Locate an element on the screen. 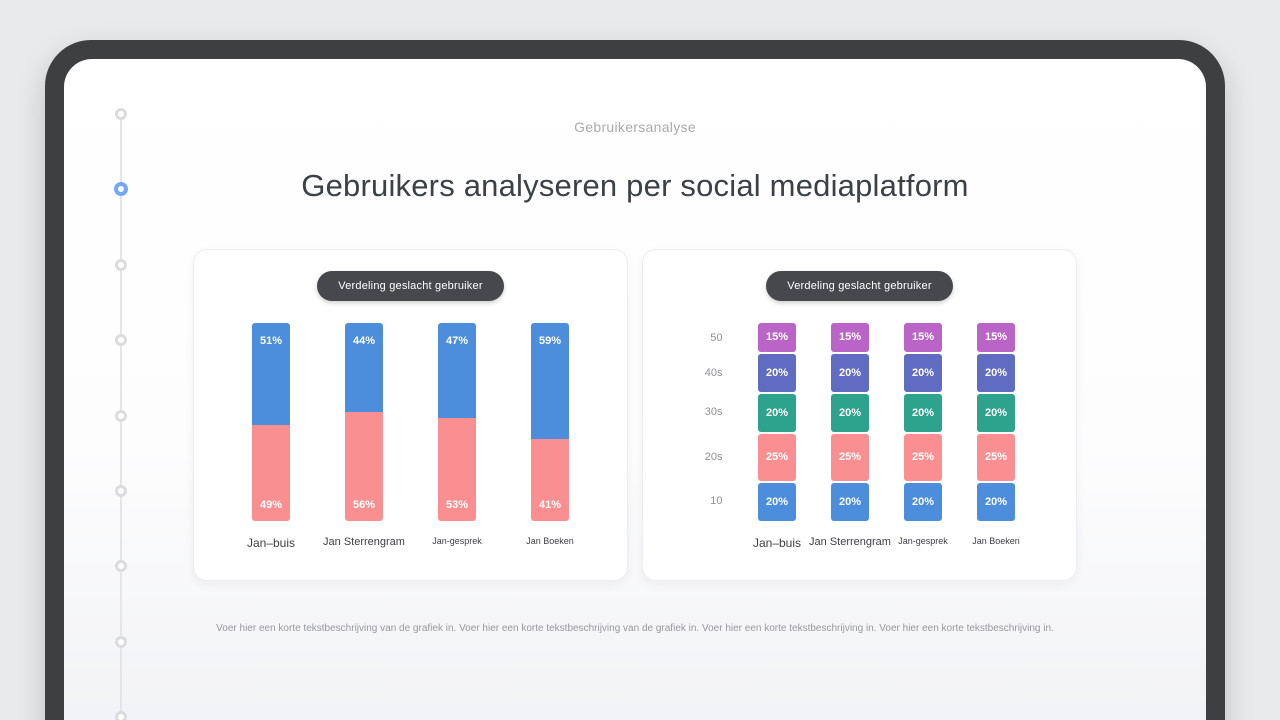  y-axis-tick-label: 20s is located at coordinates (713, 456).